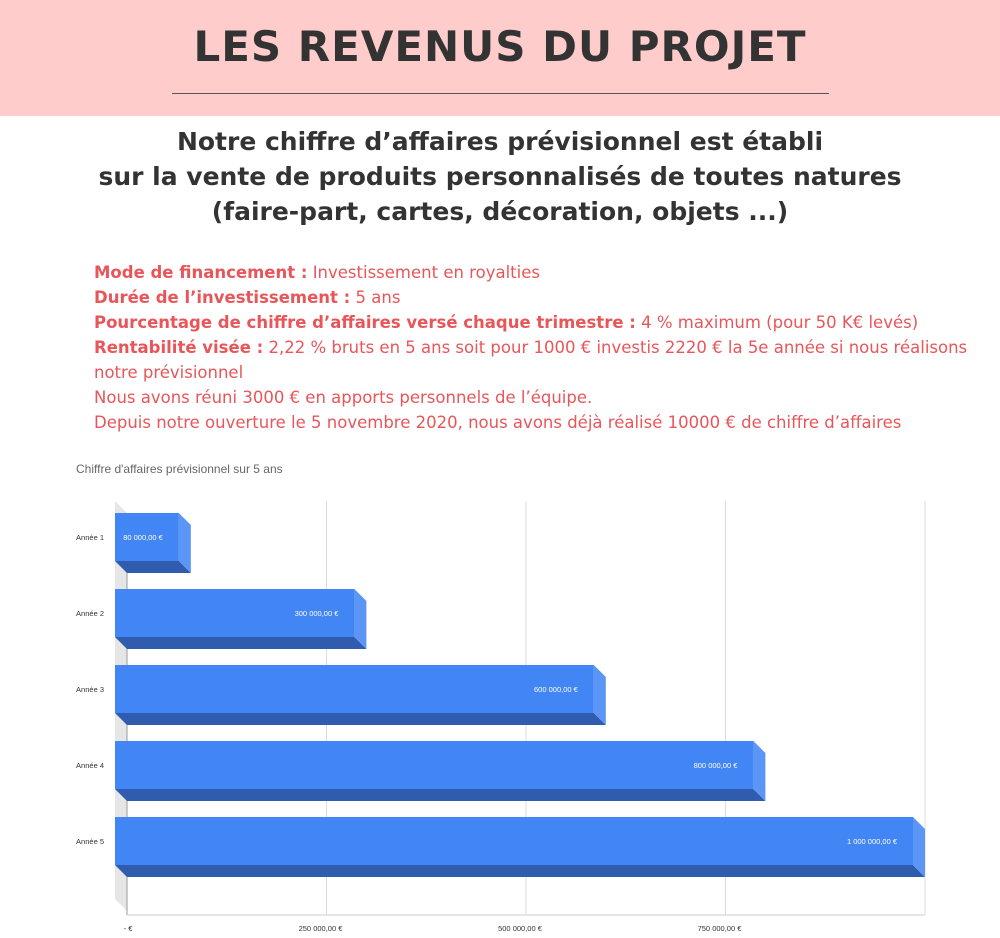 The image size is (1000, 938). I want to click on duree-line: Durée de l’investissement : 5 ans, so click(534, 297).